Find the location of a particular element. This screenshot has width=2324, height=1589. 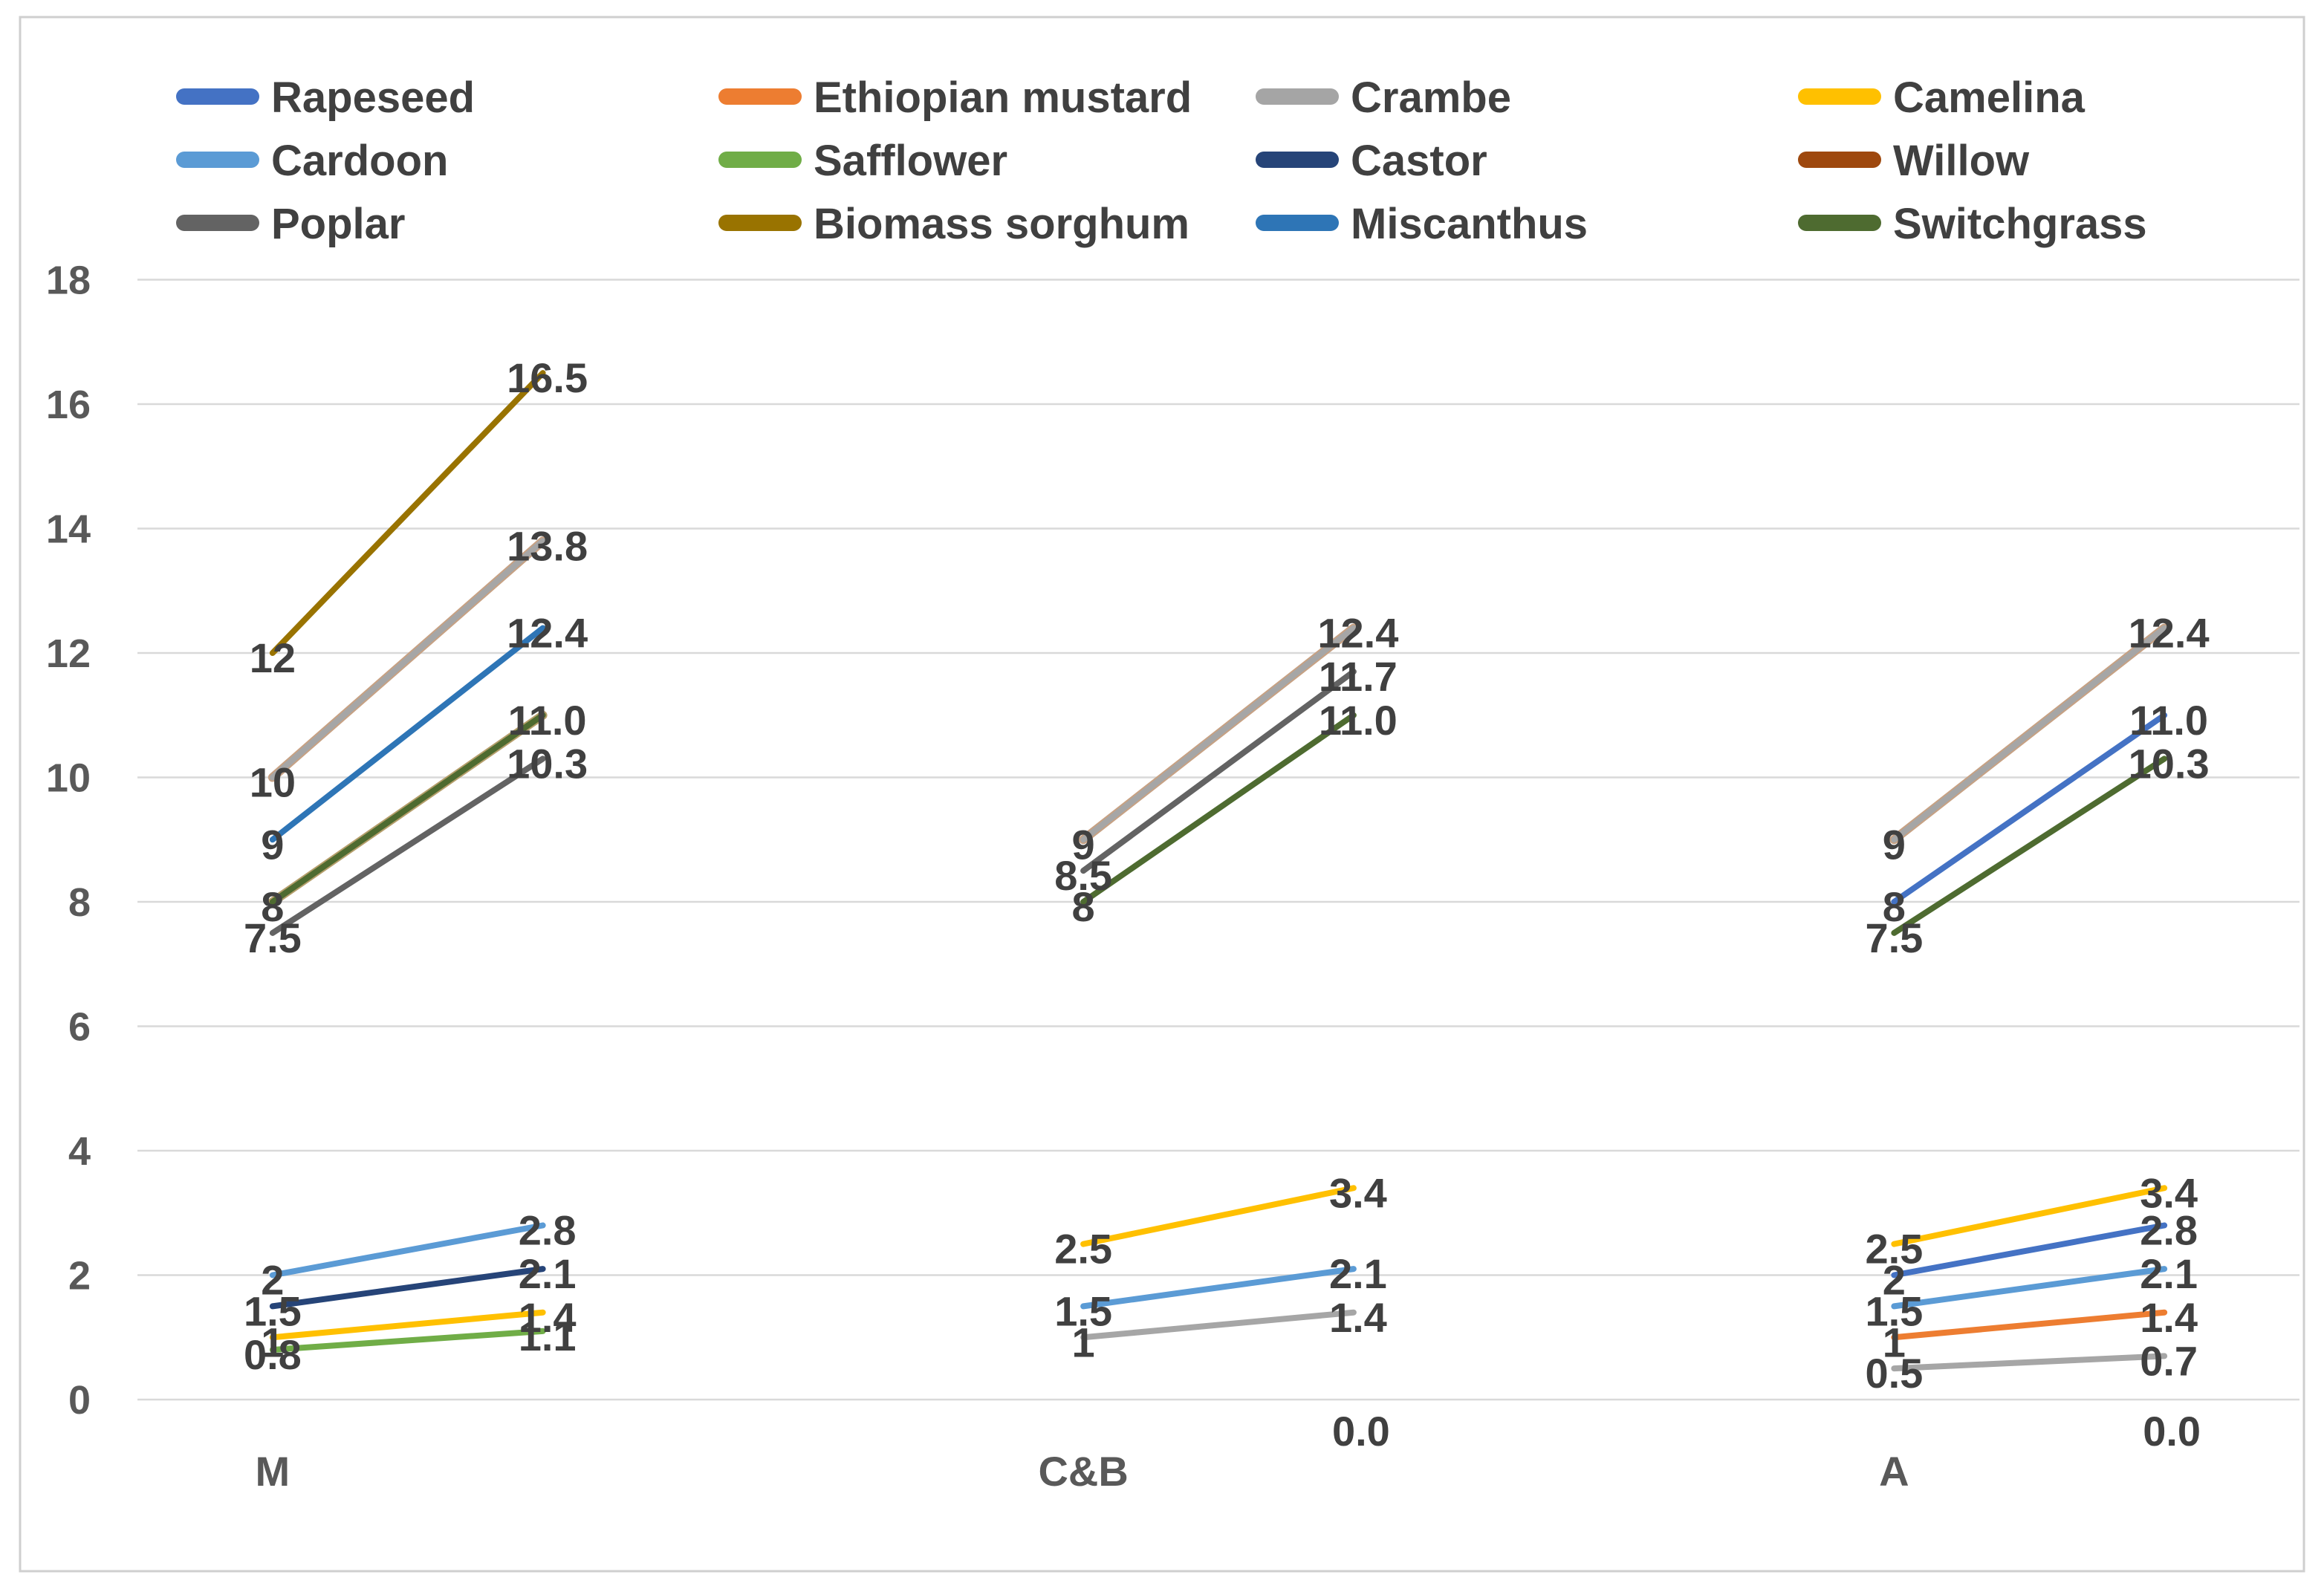

legend-item-biomass-sorghum: Biomass sorghum is located at coordinates (953, 224).